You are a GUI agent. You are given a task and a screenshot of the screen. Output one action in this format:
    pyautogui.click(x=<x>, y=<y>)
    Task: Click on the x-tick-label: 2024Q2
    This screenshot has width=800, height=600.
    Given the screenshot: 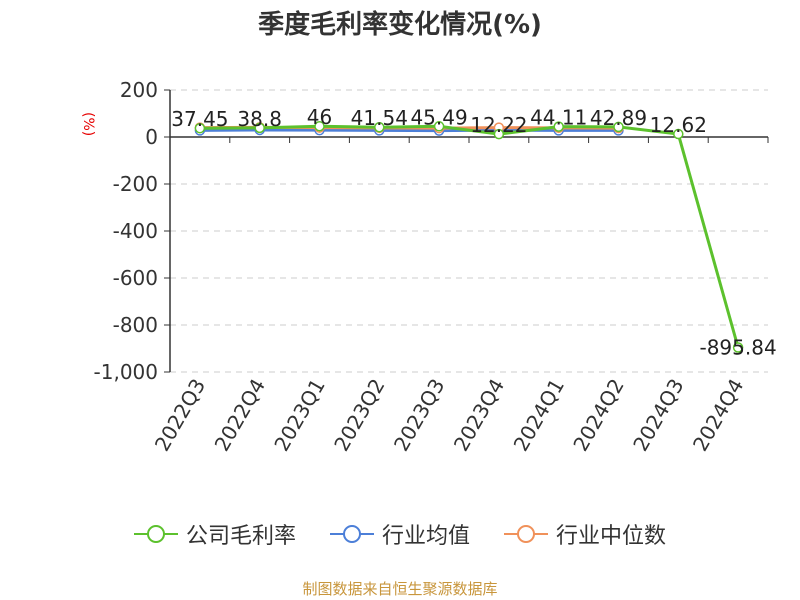 What is the action you would take?
    pyautogui.click(x=598, y=415)
    